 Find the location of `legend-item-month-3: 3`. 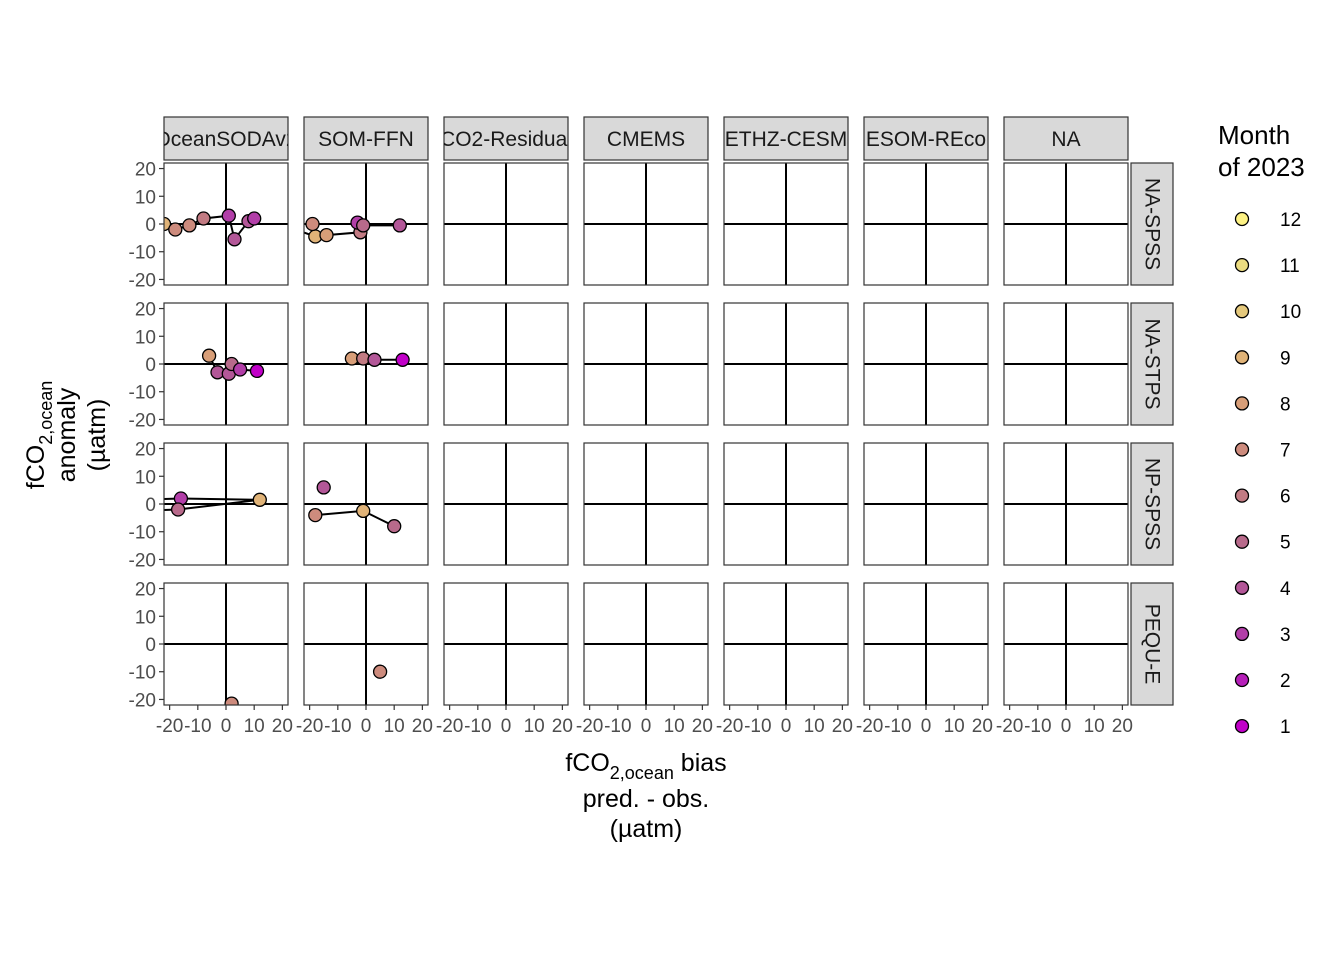

legend-item-month-3: 3 is located at coordinates (1262, 635).